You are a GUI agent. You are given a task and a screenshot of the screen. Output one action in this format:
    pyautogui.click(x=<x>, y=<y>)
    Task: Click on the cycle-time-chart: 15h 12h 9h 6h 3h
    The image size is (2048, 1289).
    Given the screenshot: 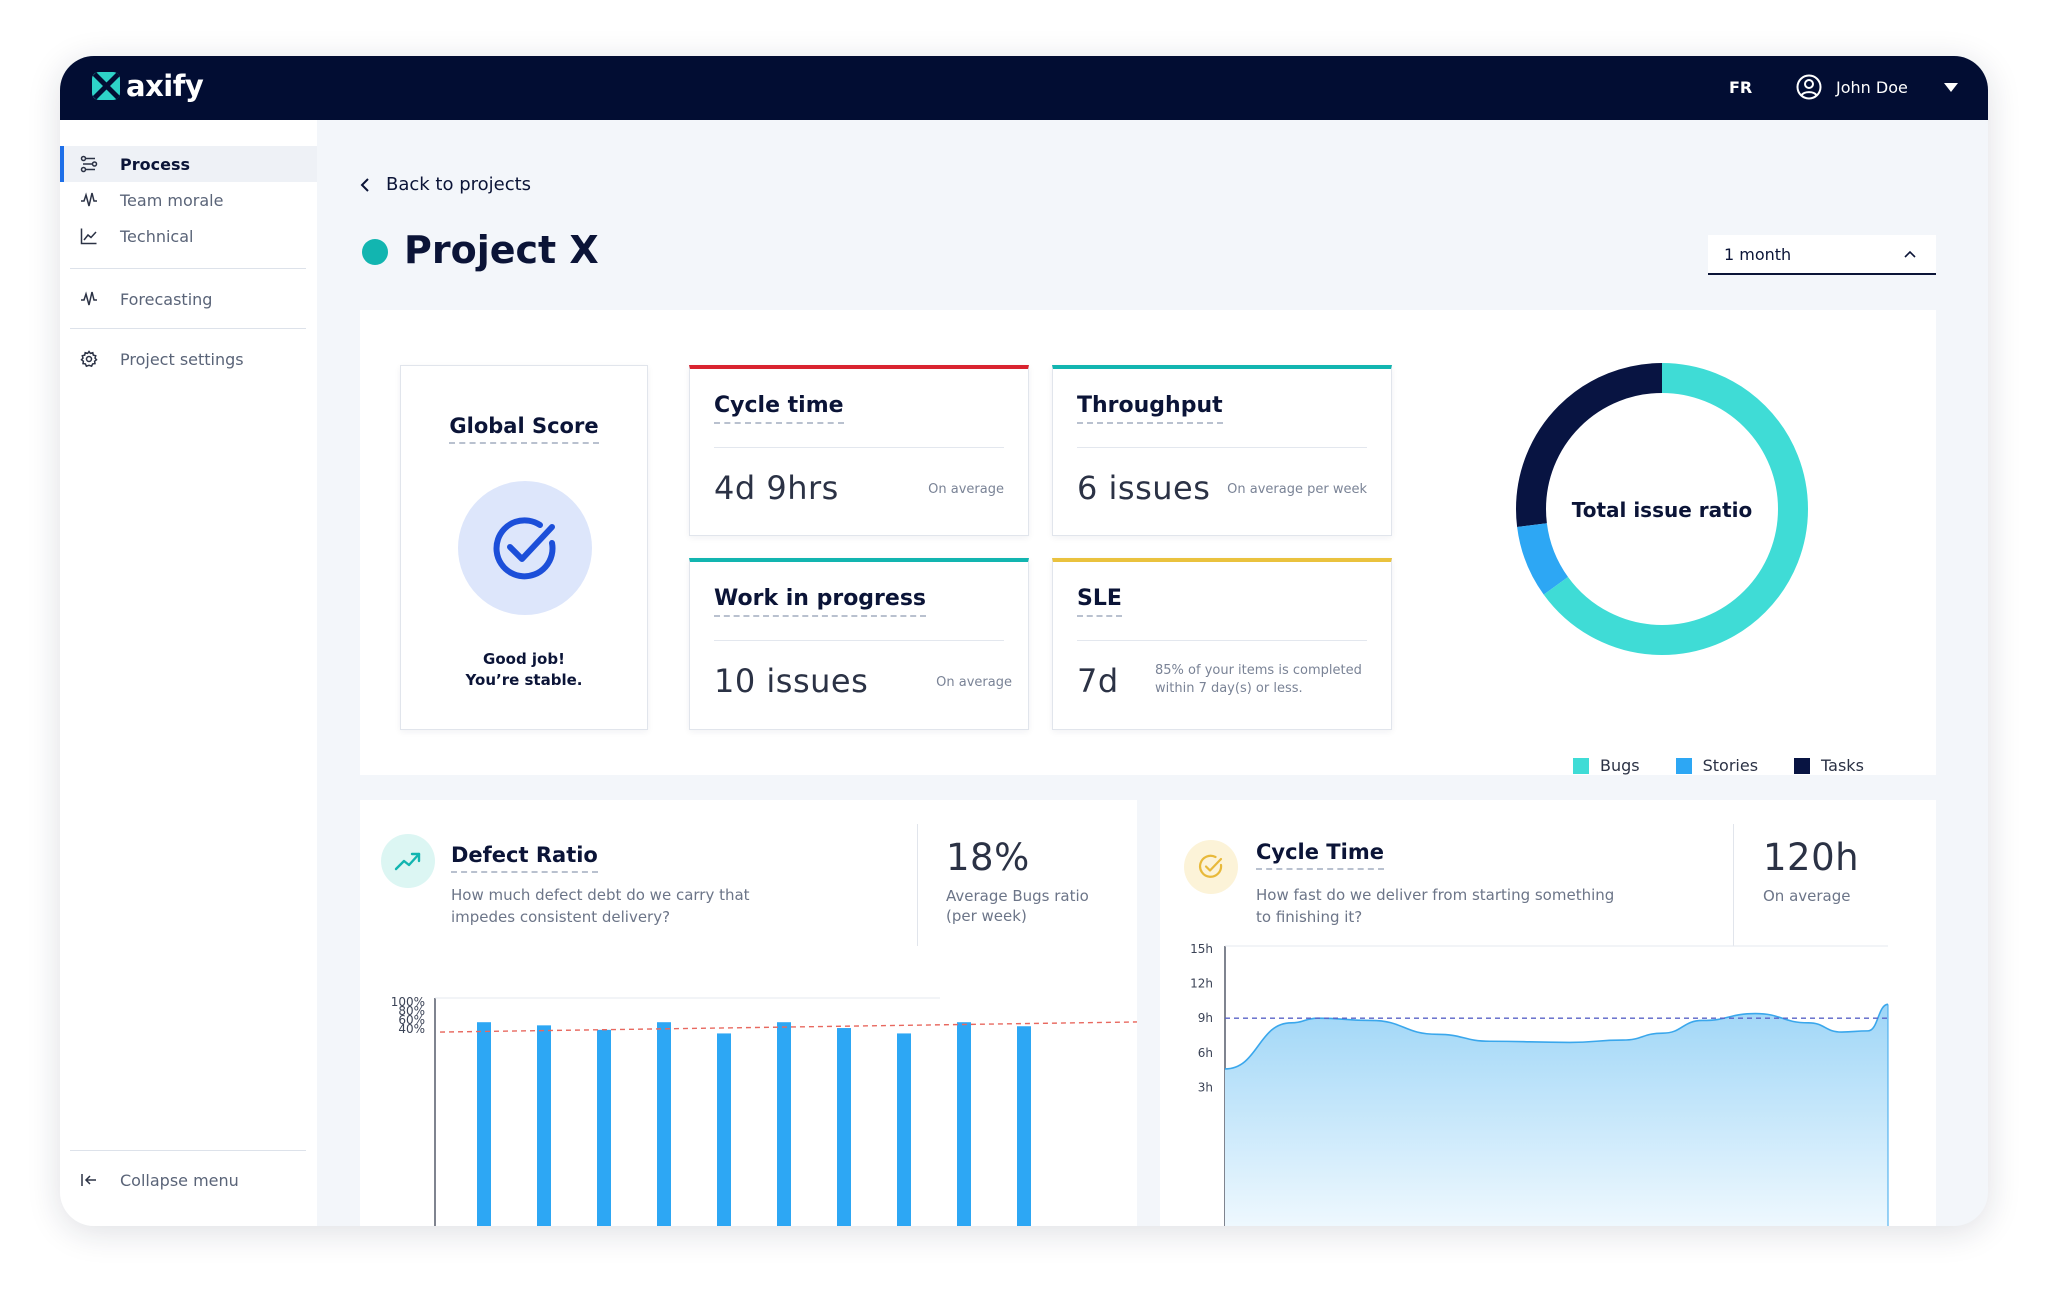 What is the action you would take?
    pyautogui.click(x=1539, y=1084)
    